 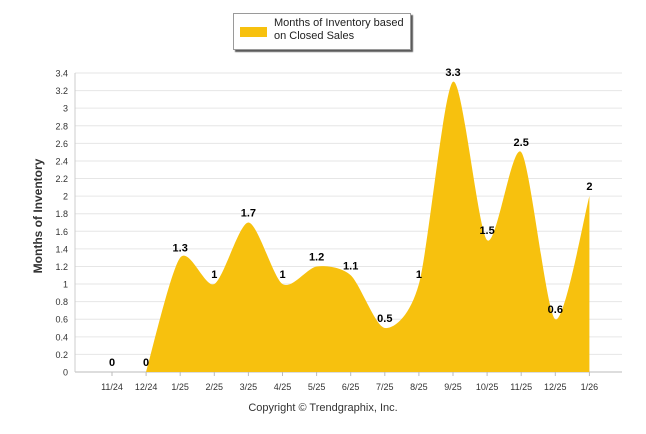 I want to click on y-tick-label: 0.2, so click(x=61, y=355).